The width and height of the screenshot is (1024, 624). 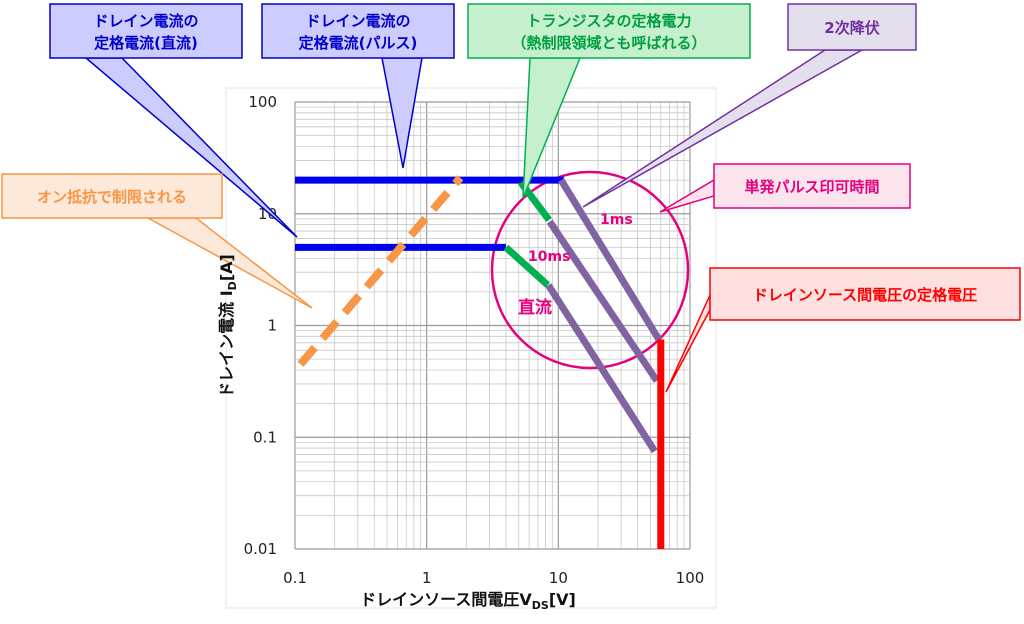 I want to click on y-tick-label: 100, so click(x=262, y=102).